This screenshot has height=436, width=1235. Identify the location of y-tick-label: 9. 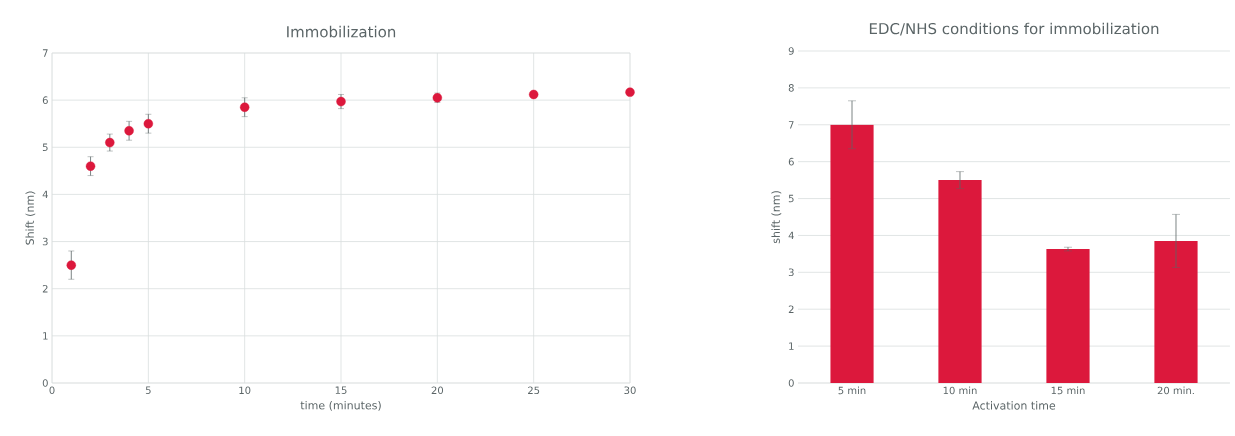
(791, 51).